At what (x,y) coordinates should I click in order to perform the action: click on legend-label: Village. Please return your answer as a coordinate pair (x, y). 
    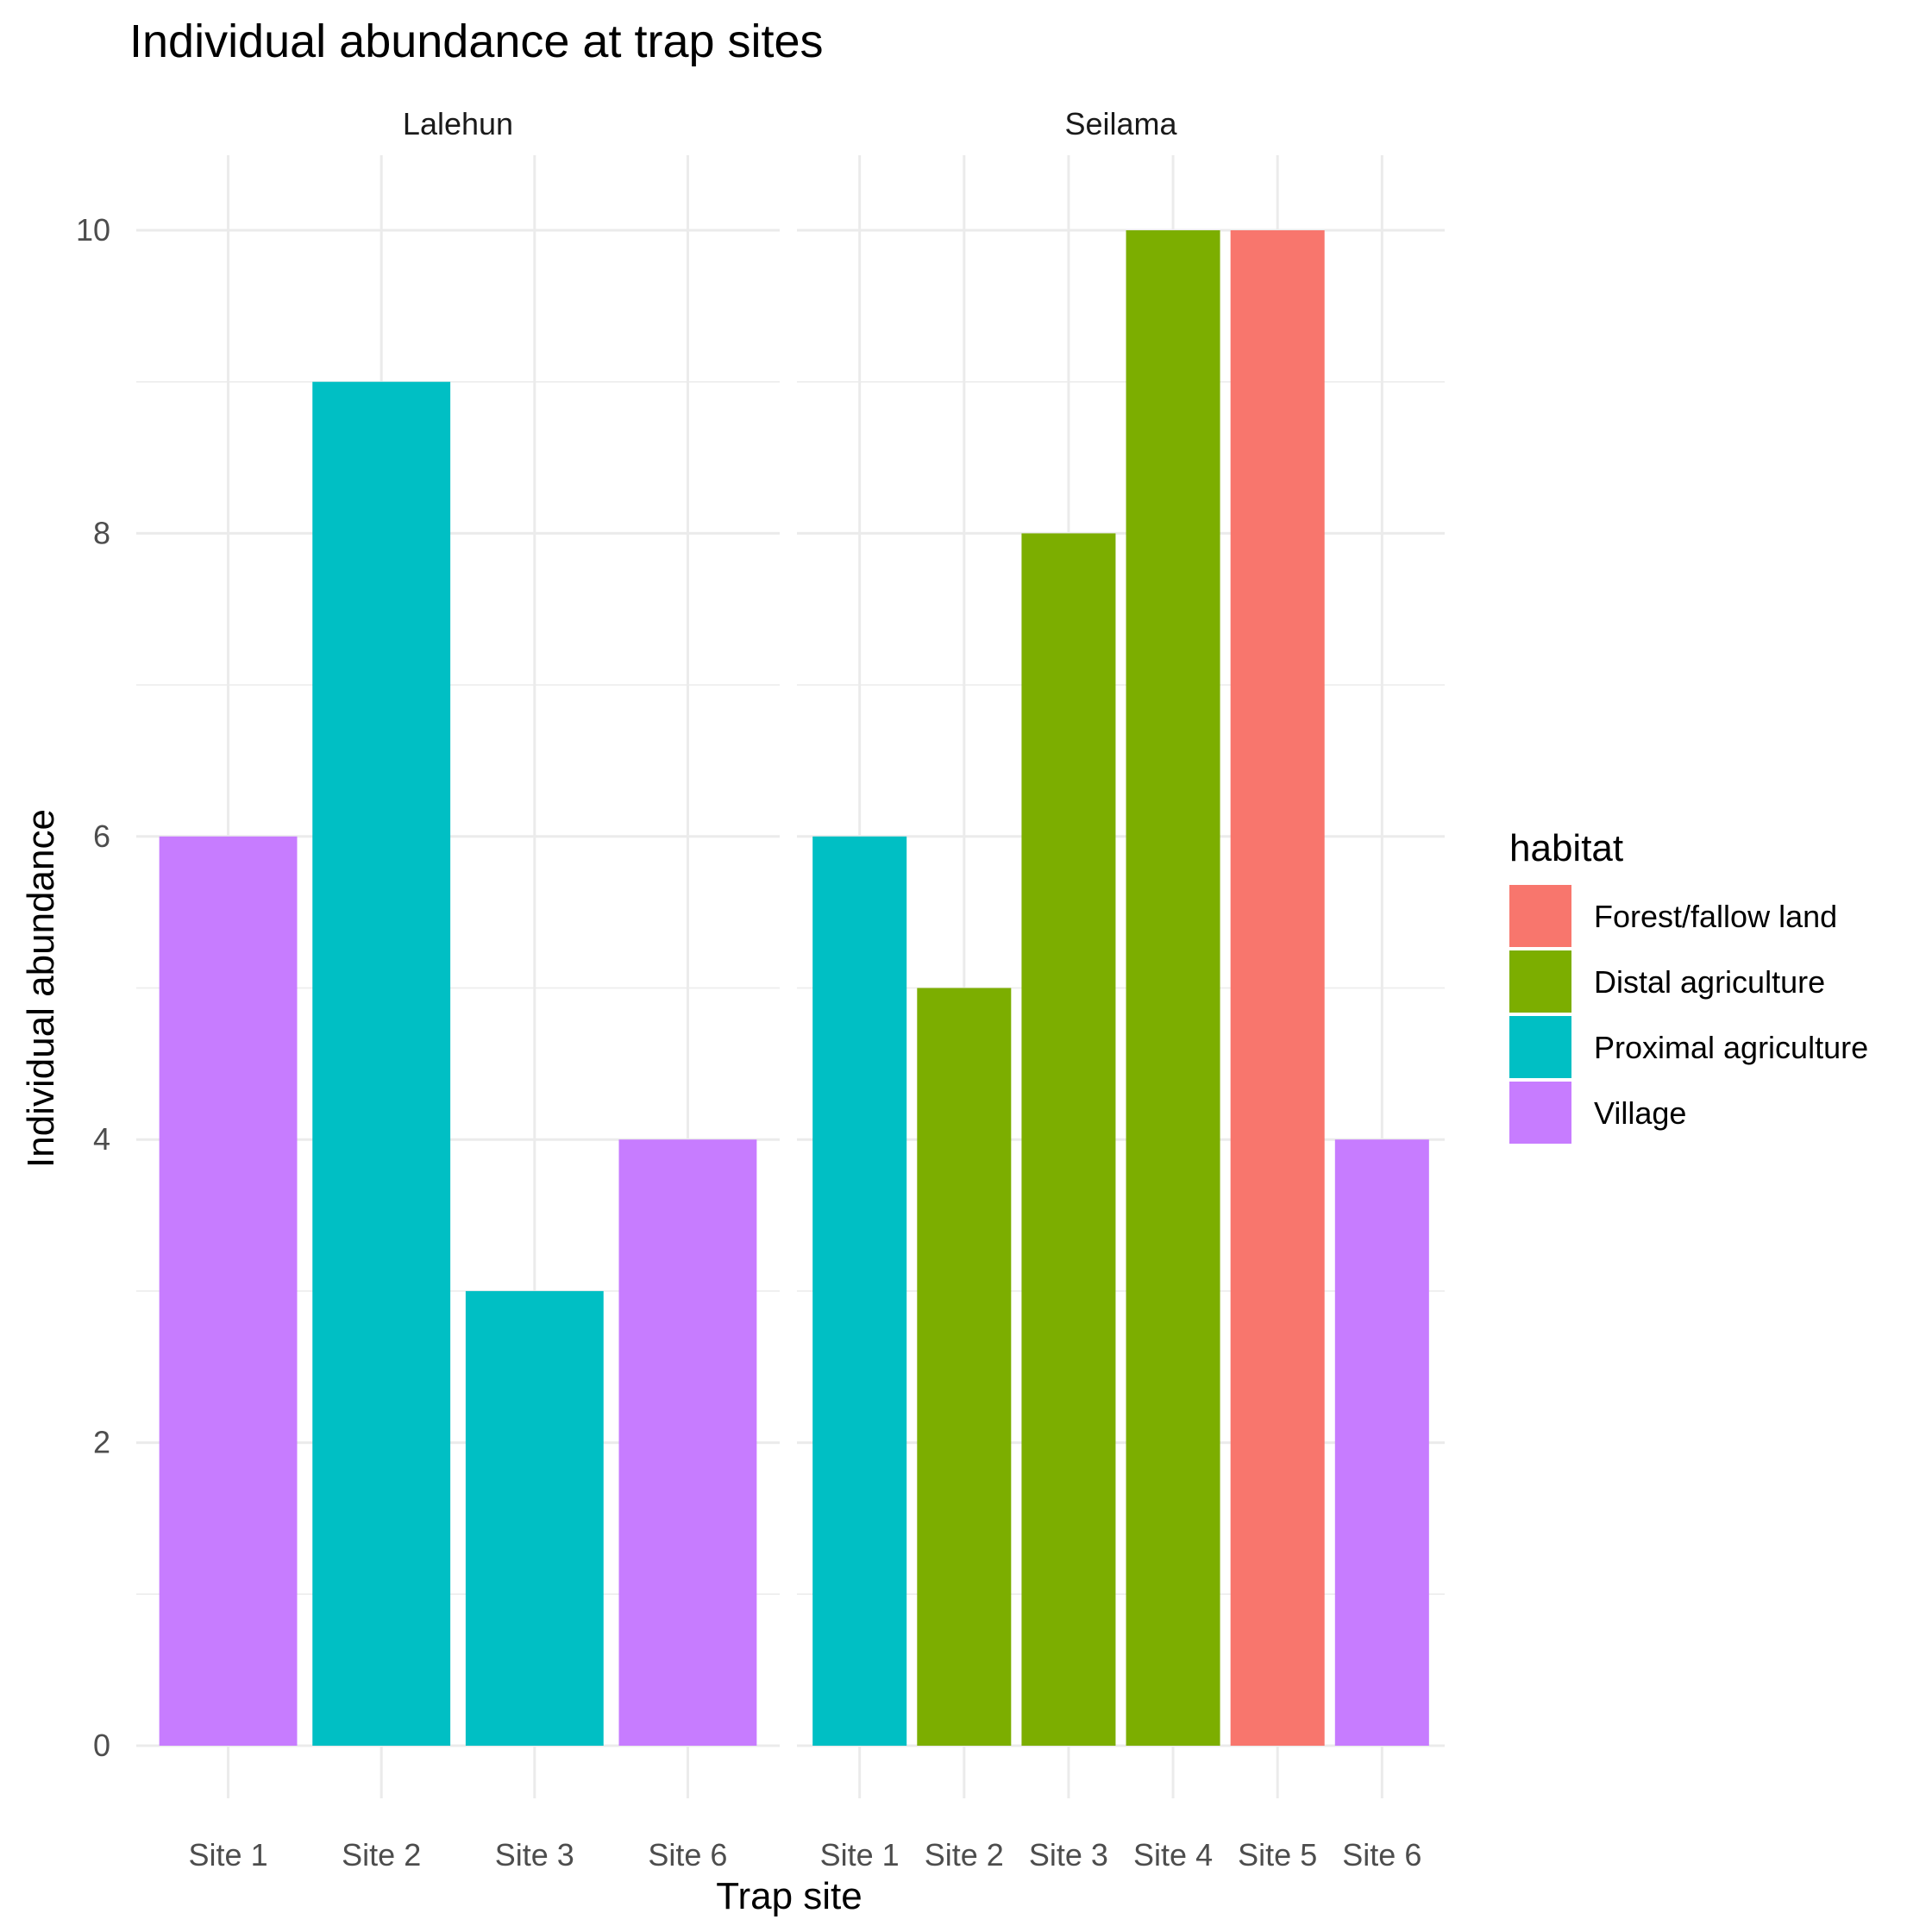
    Looking at the image, I should click on (1640, 1113).